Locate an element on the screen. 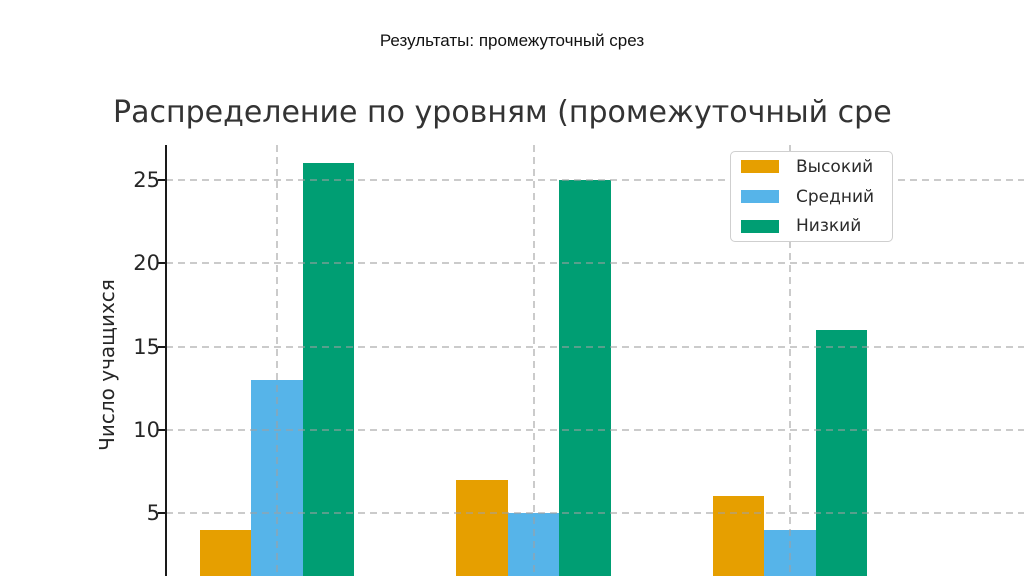 The height and width of the screenshot is (576, 1024). legend-swatch-low is located at coordinates (760, 226).